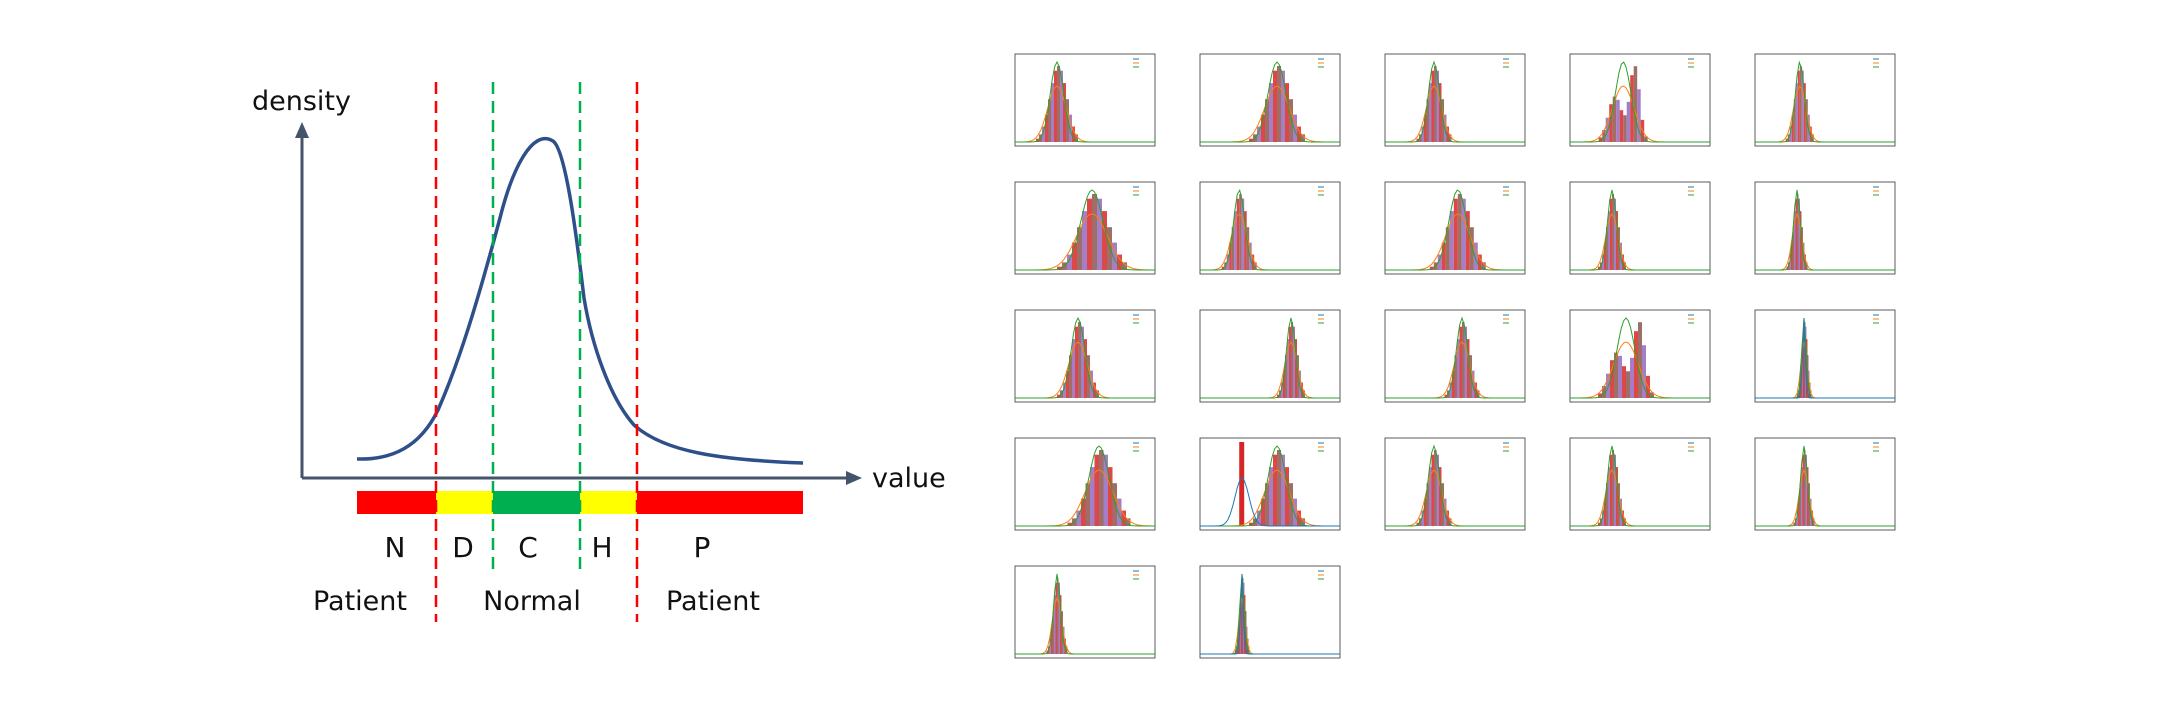  I want to click on zone-n-segment, so click(396, 502).